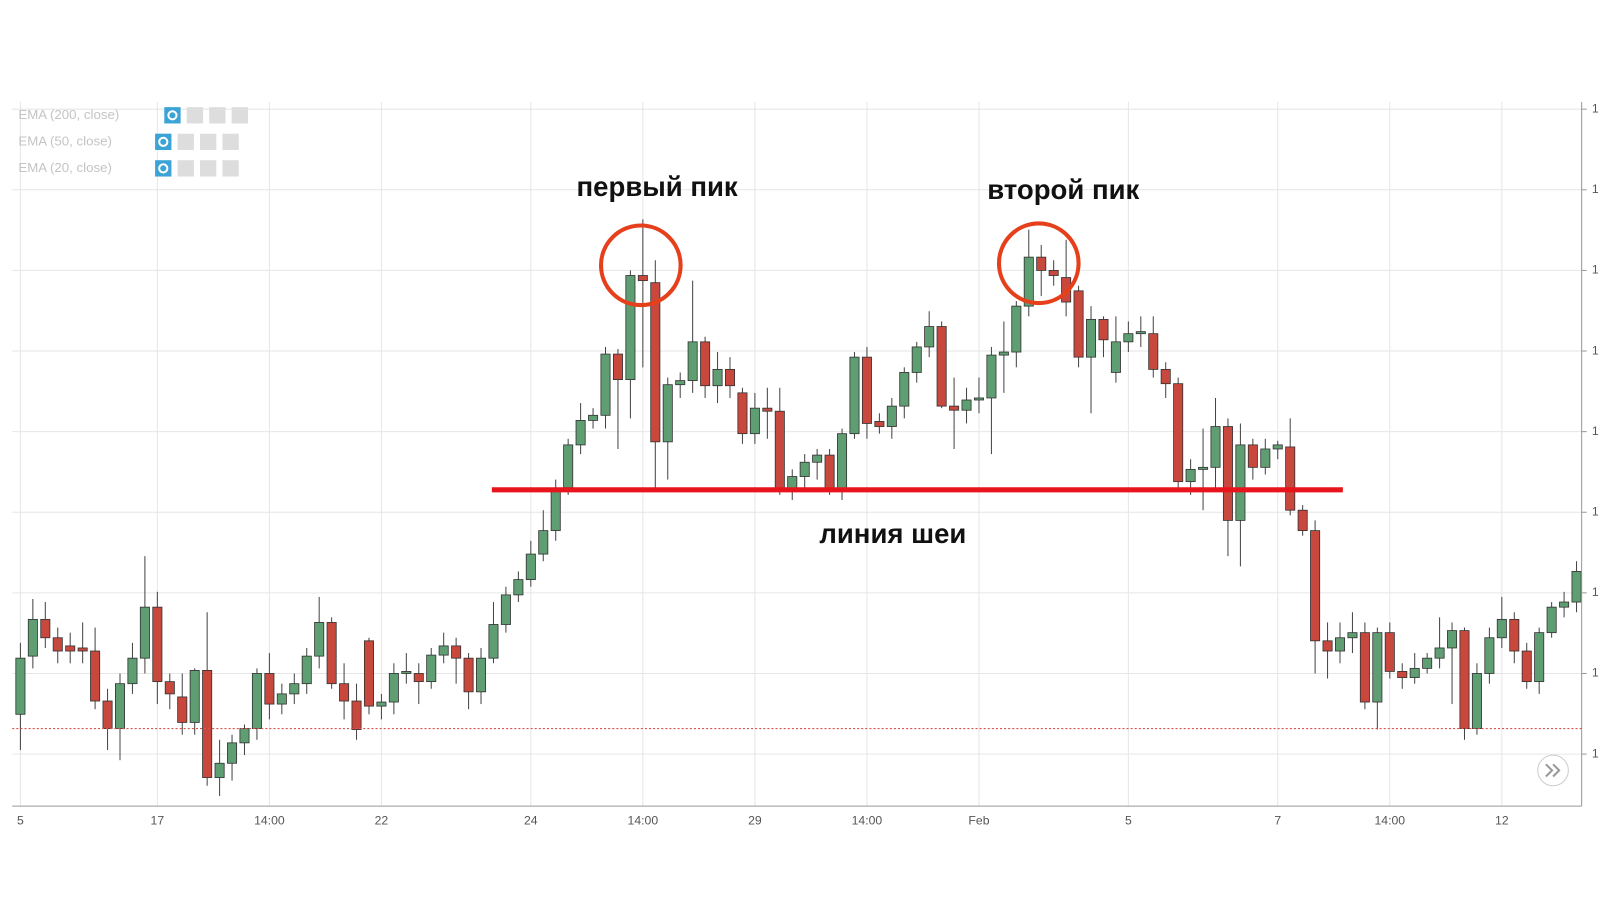 The height and width of the screenshot is (905, 1600). What do you see at coordinates (892, 533) in the screenshot?
I see `annotation: линия шеи` at bounding box center [892, 533].